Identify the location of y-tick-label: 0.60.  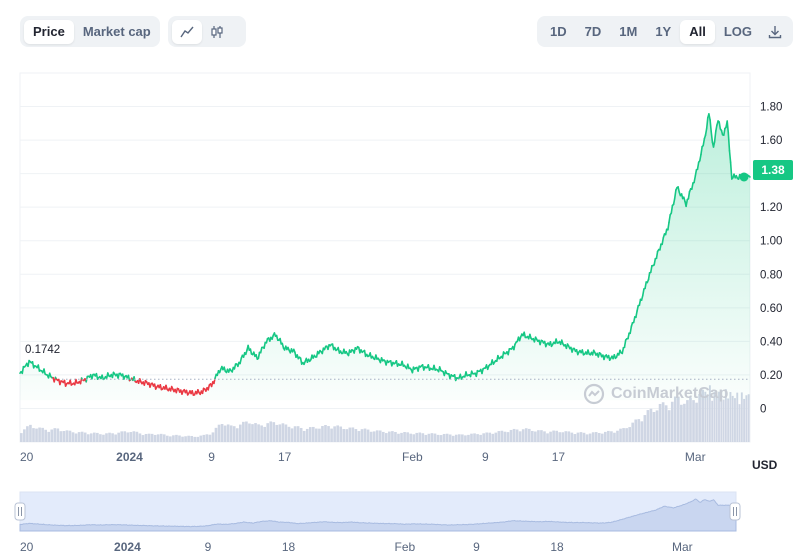
(771, 309).